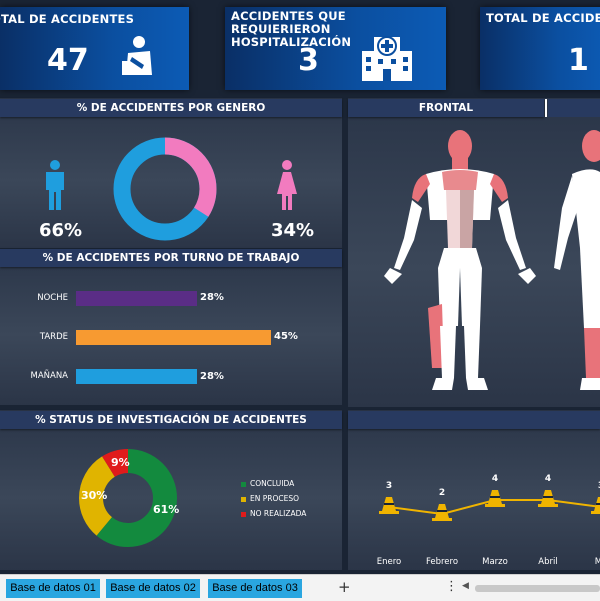 This screenshot has width=600, height=601. Describe the element at coordinates (120, 462) in the screenshot. I see `investigation-label-no-realizada: 9%` at that location.